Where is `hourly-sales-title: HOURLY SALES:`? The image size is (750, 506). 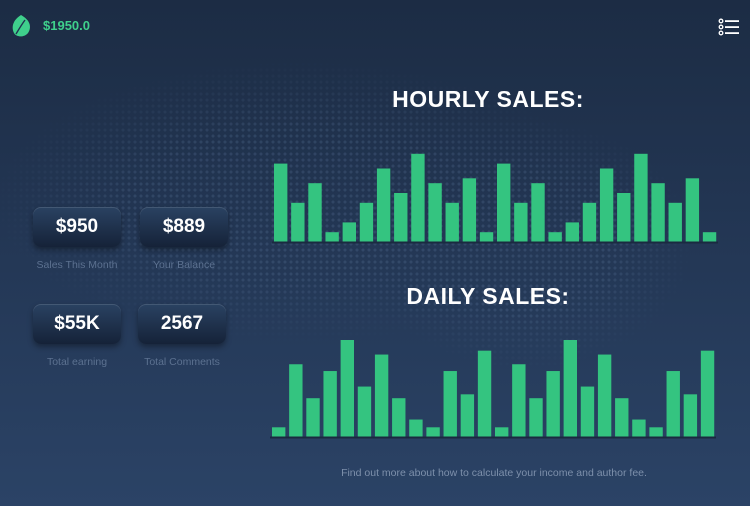 hourly-sales-title: HOURLY SALES: is located at coordinates (488, 99).